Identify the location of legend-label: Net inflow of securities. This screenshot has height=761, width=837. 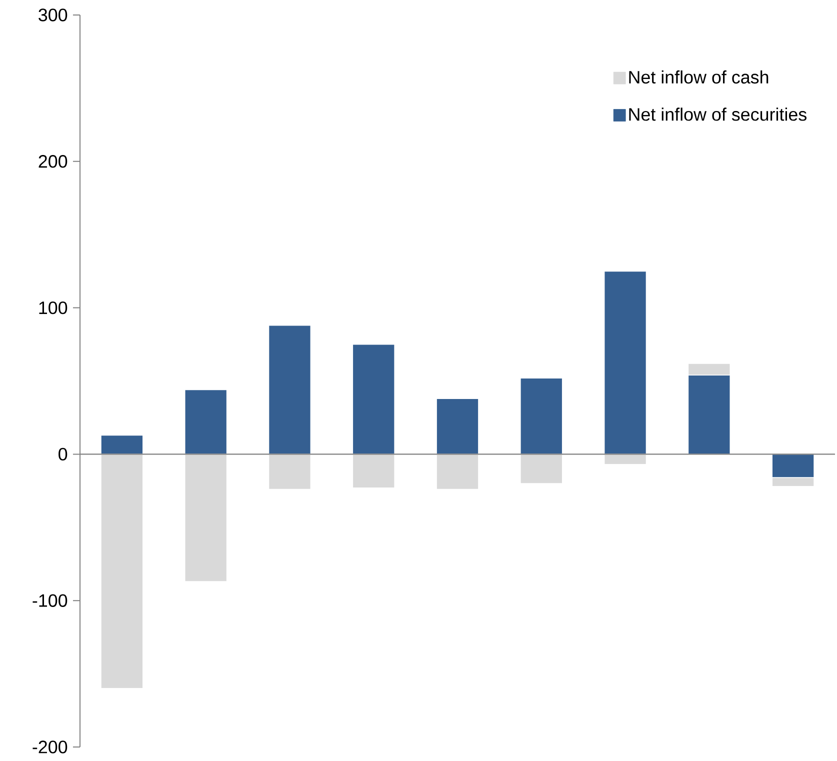
(717, 114).